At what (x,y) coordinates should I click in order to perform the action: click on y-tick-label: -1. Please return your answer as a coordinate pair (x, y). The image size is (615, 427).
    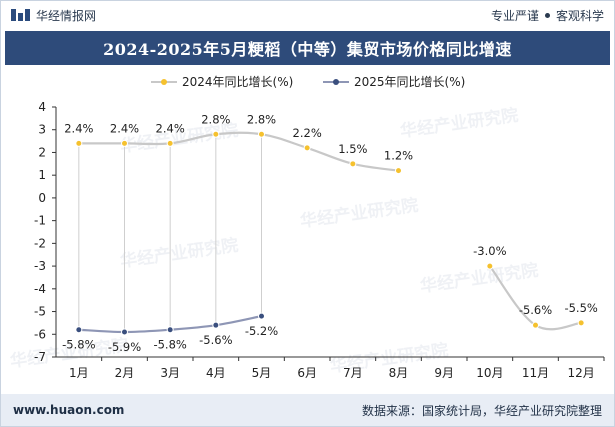
    Looking at the image, I should click on (40, 221).